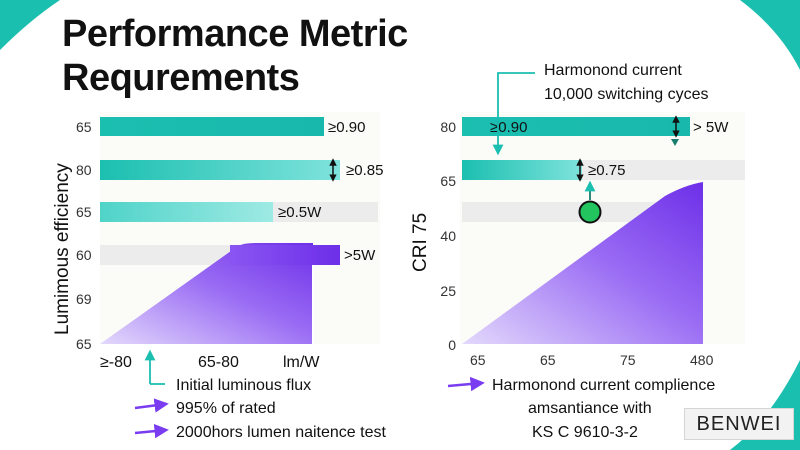 The width and height of the screenshot is (800, 450). Describe the element at coordinates (235, 34) in the screenshot. I see `page-title-line-1: Performance Metric` at that location.